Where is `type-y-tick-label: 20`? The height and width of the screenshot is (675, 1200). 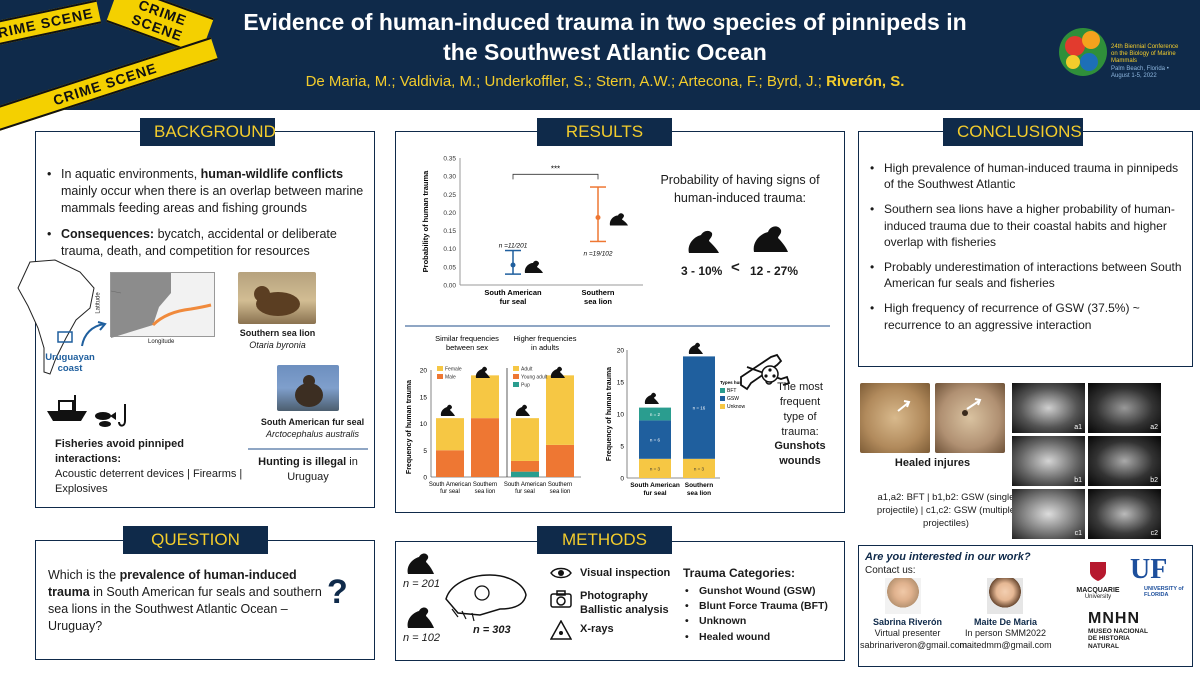 type-y-tick-label: 20 is located at coordinates (621, 351).